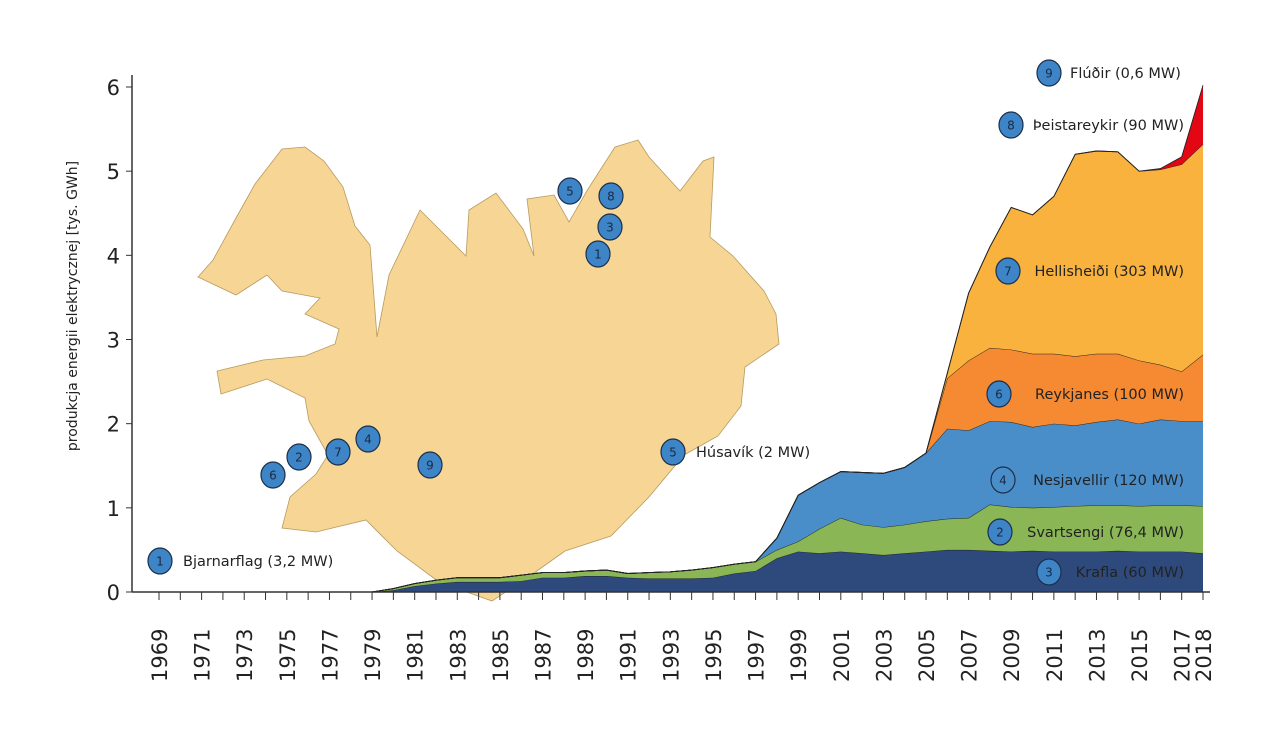  I want to click on marker-number: 7, so click(338, 453).